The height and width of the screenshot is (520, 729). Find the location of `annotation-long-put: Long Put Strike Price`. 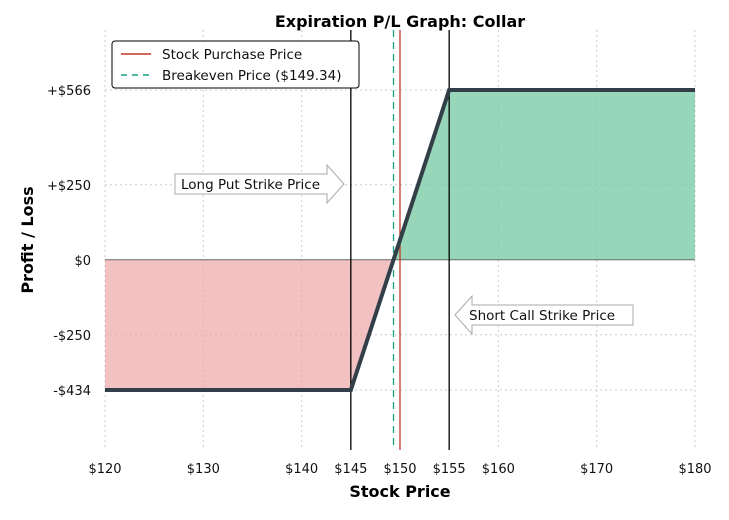

annotation-long-put: Long Put Strike Price is located at coordinates (259, 184).